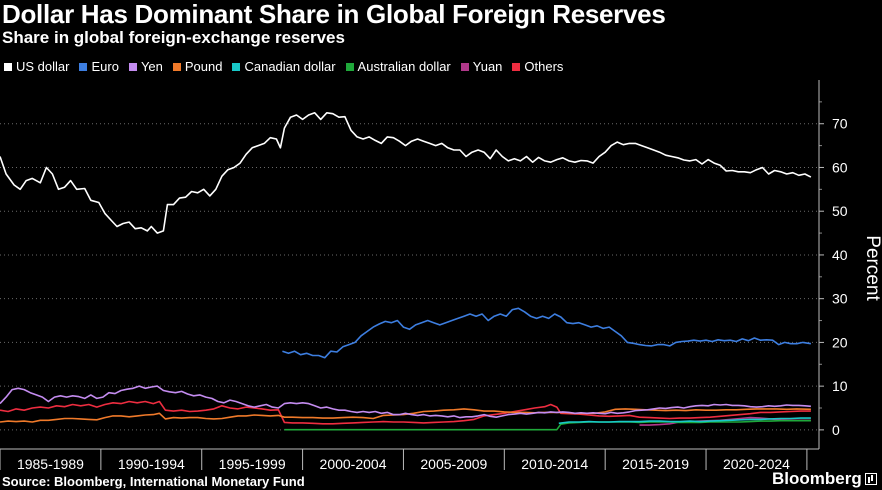  What do you see at coordinates (404, 66) in the screenshot?
I see `legend-label: Australian dollar` at bounding box center [404, 66].